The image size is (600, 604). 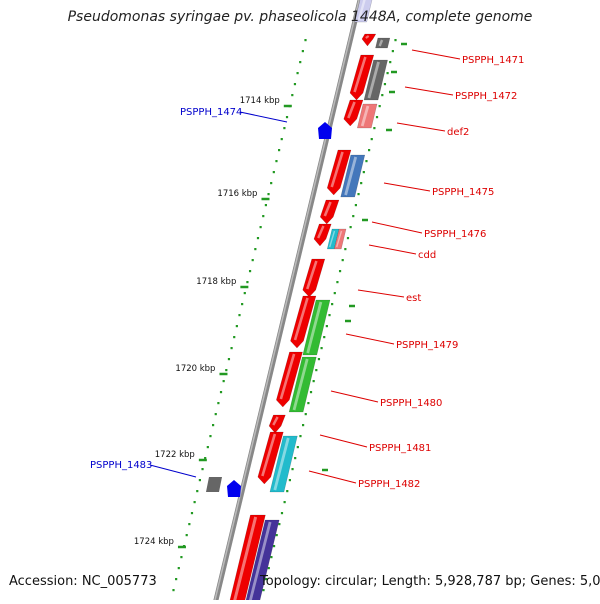 I want to click on cds-cdd-a-gloss, so click(x=332, y=239).